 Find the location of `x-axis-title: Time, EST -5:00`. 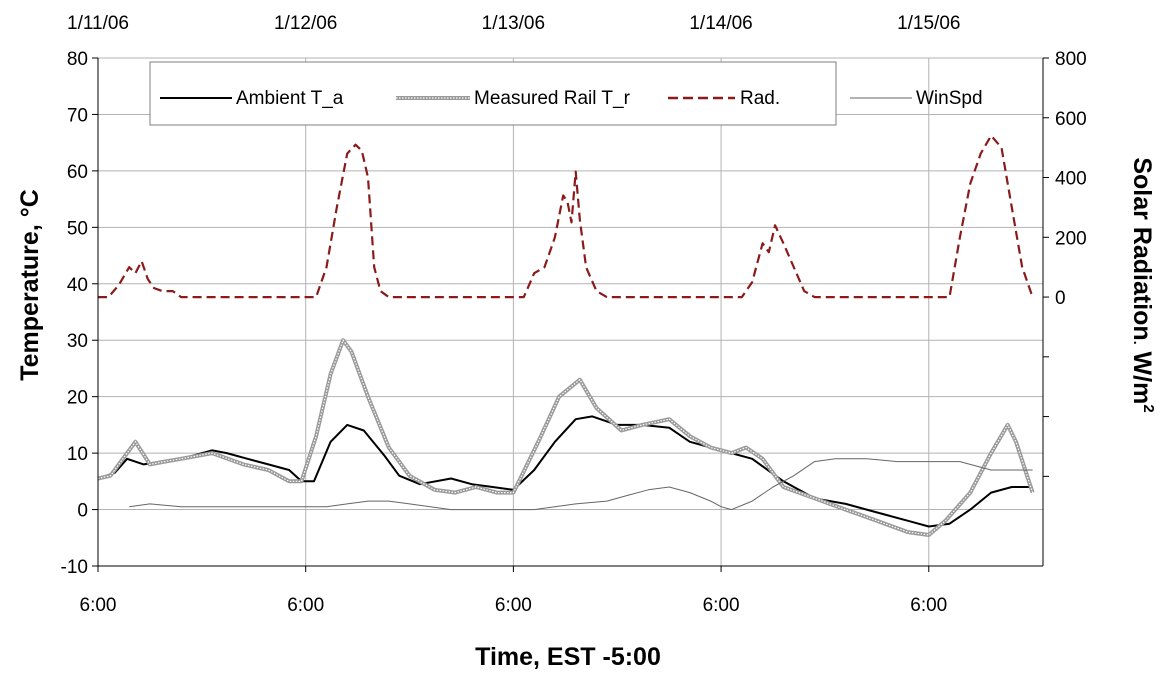

x-axis-title: Time, EST -5:00 is located at coordinates (568, 657).